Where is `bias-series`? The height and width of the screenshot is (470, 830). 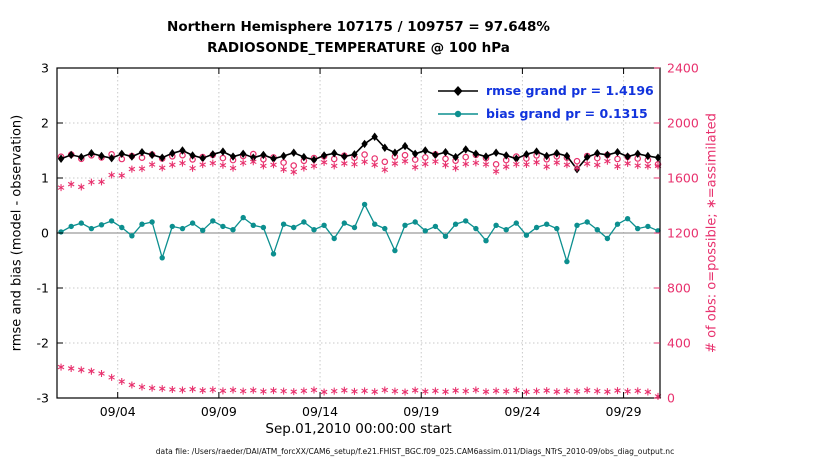 bias-series is located at coordinates (359, 233).